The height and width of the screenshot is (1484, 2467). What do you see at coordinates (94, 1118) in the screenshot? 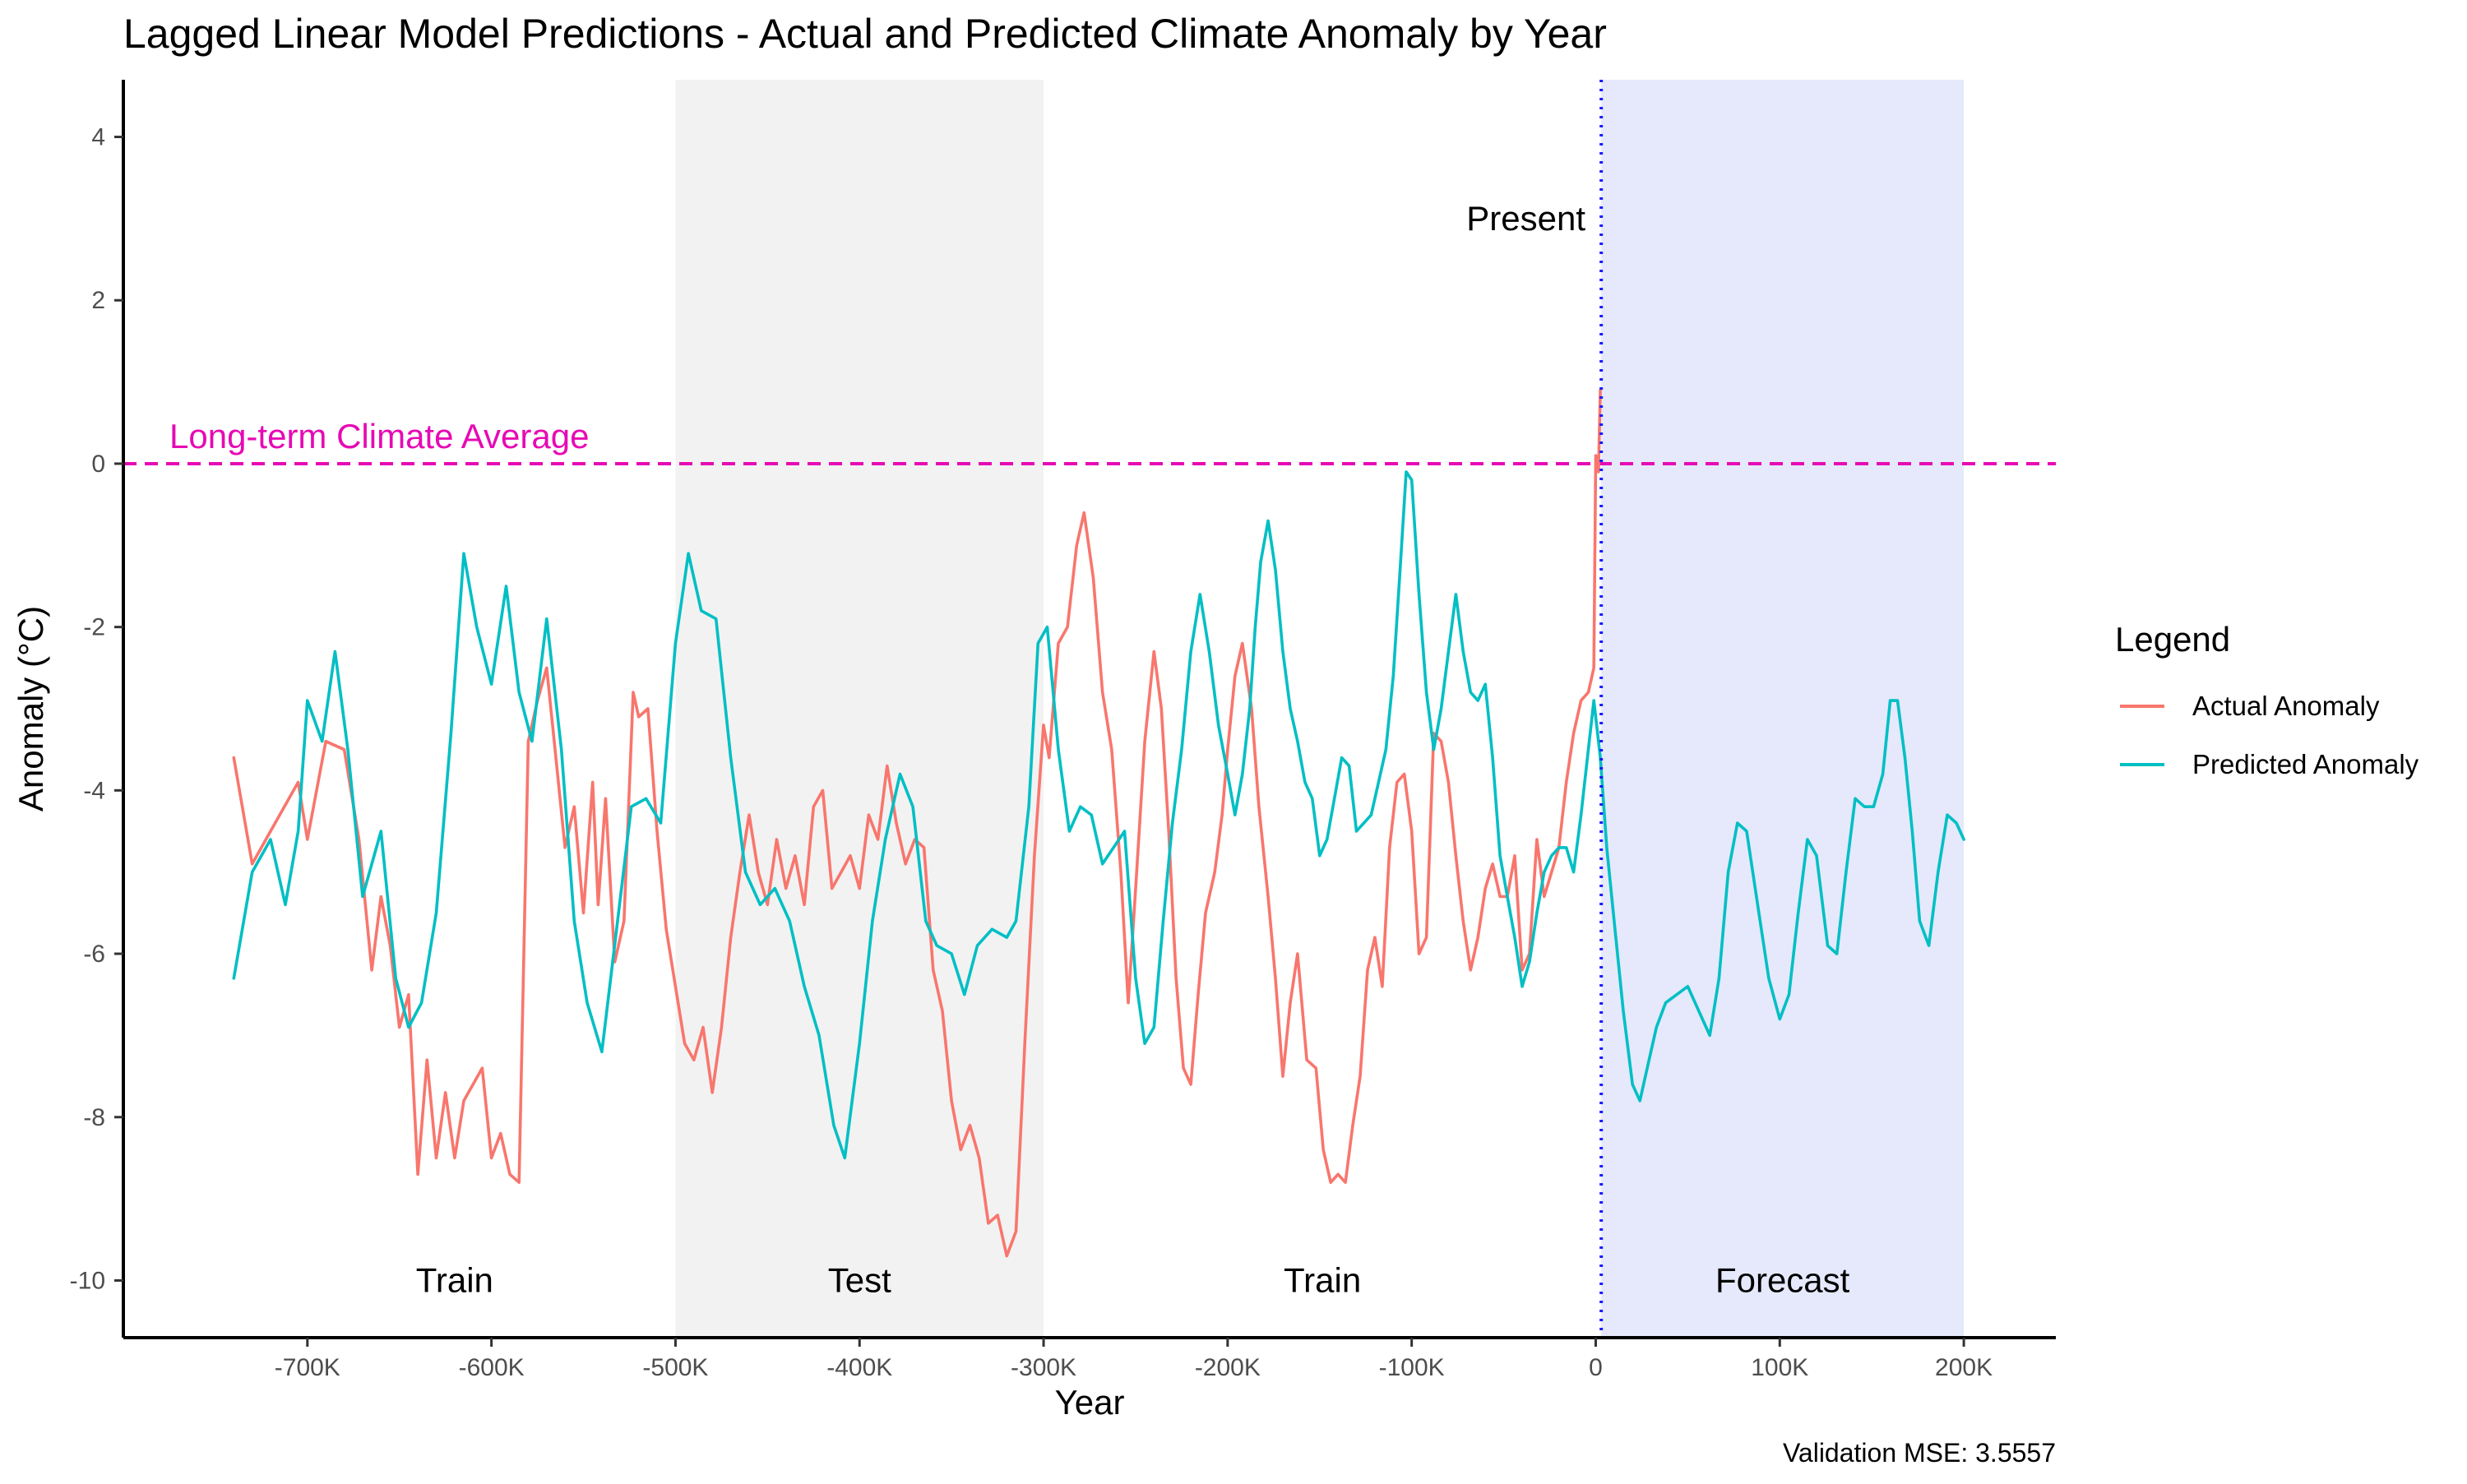
I see `y-tick-label: -8` at bounding box center [94, 1118].